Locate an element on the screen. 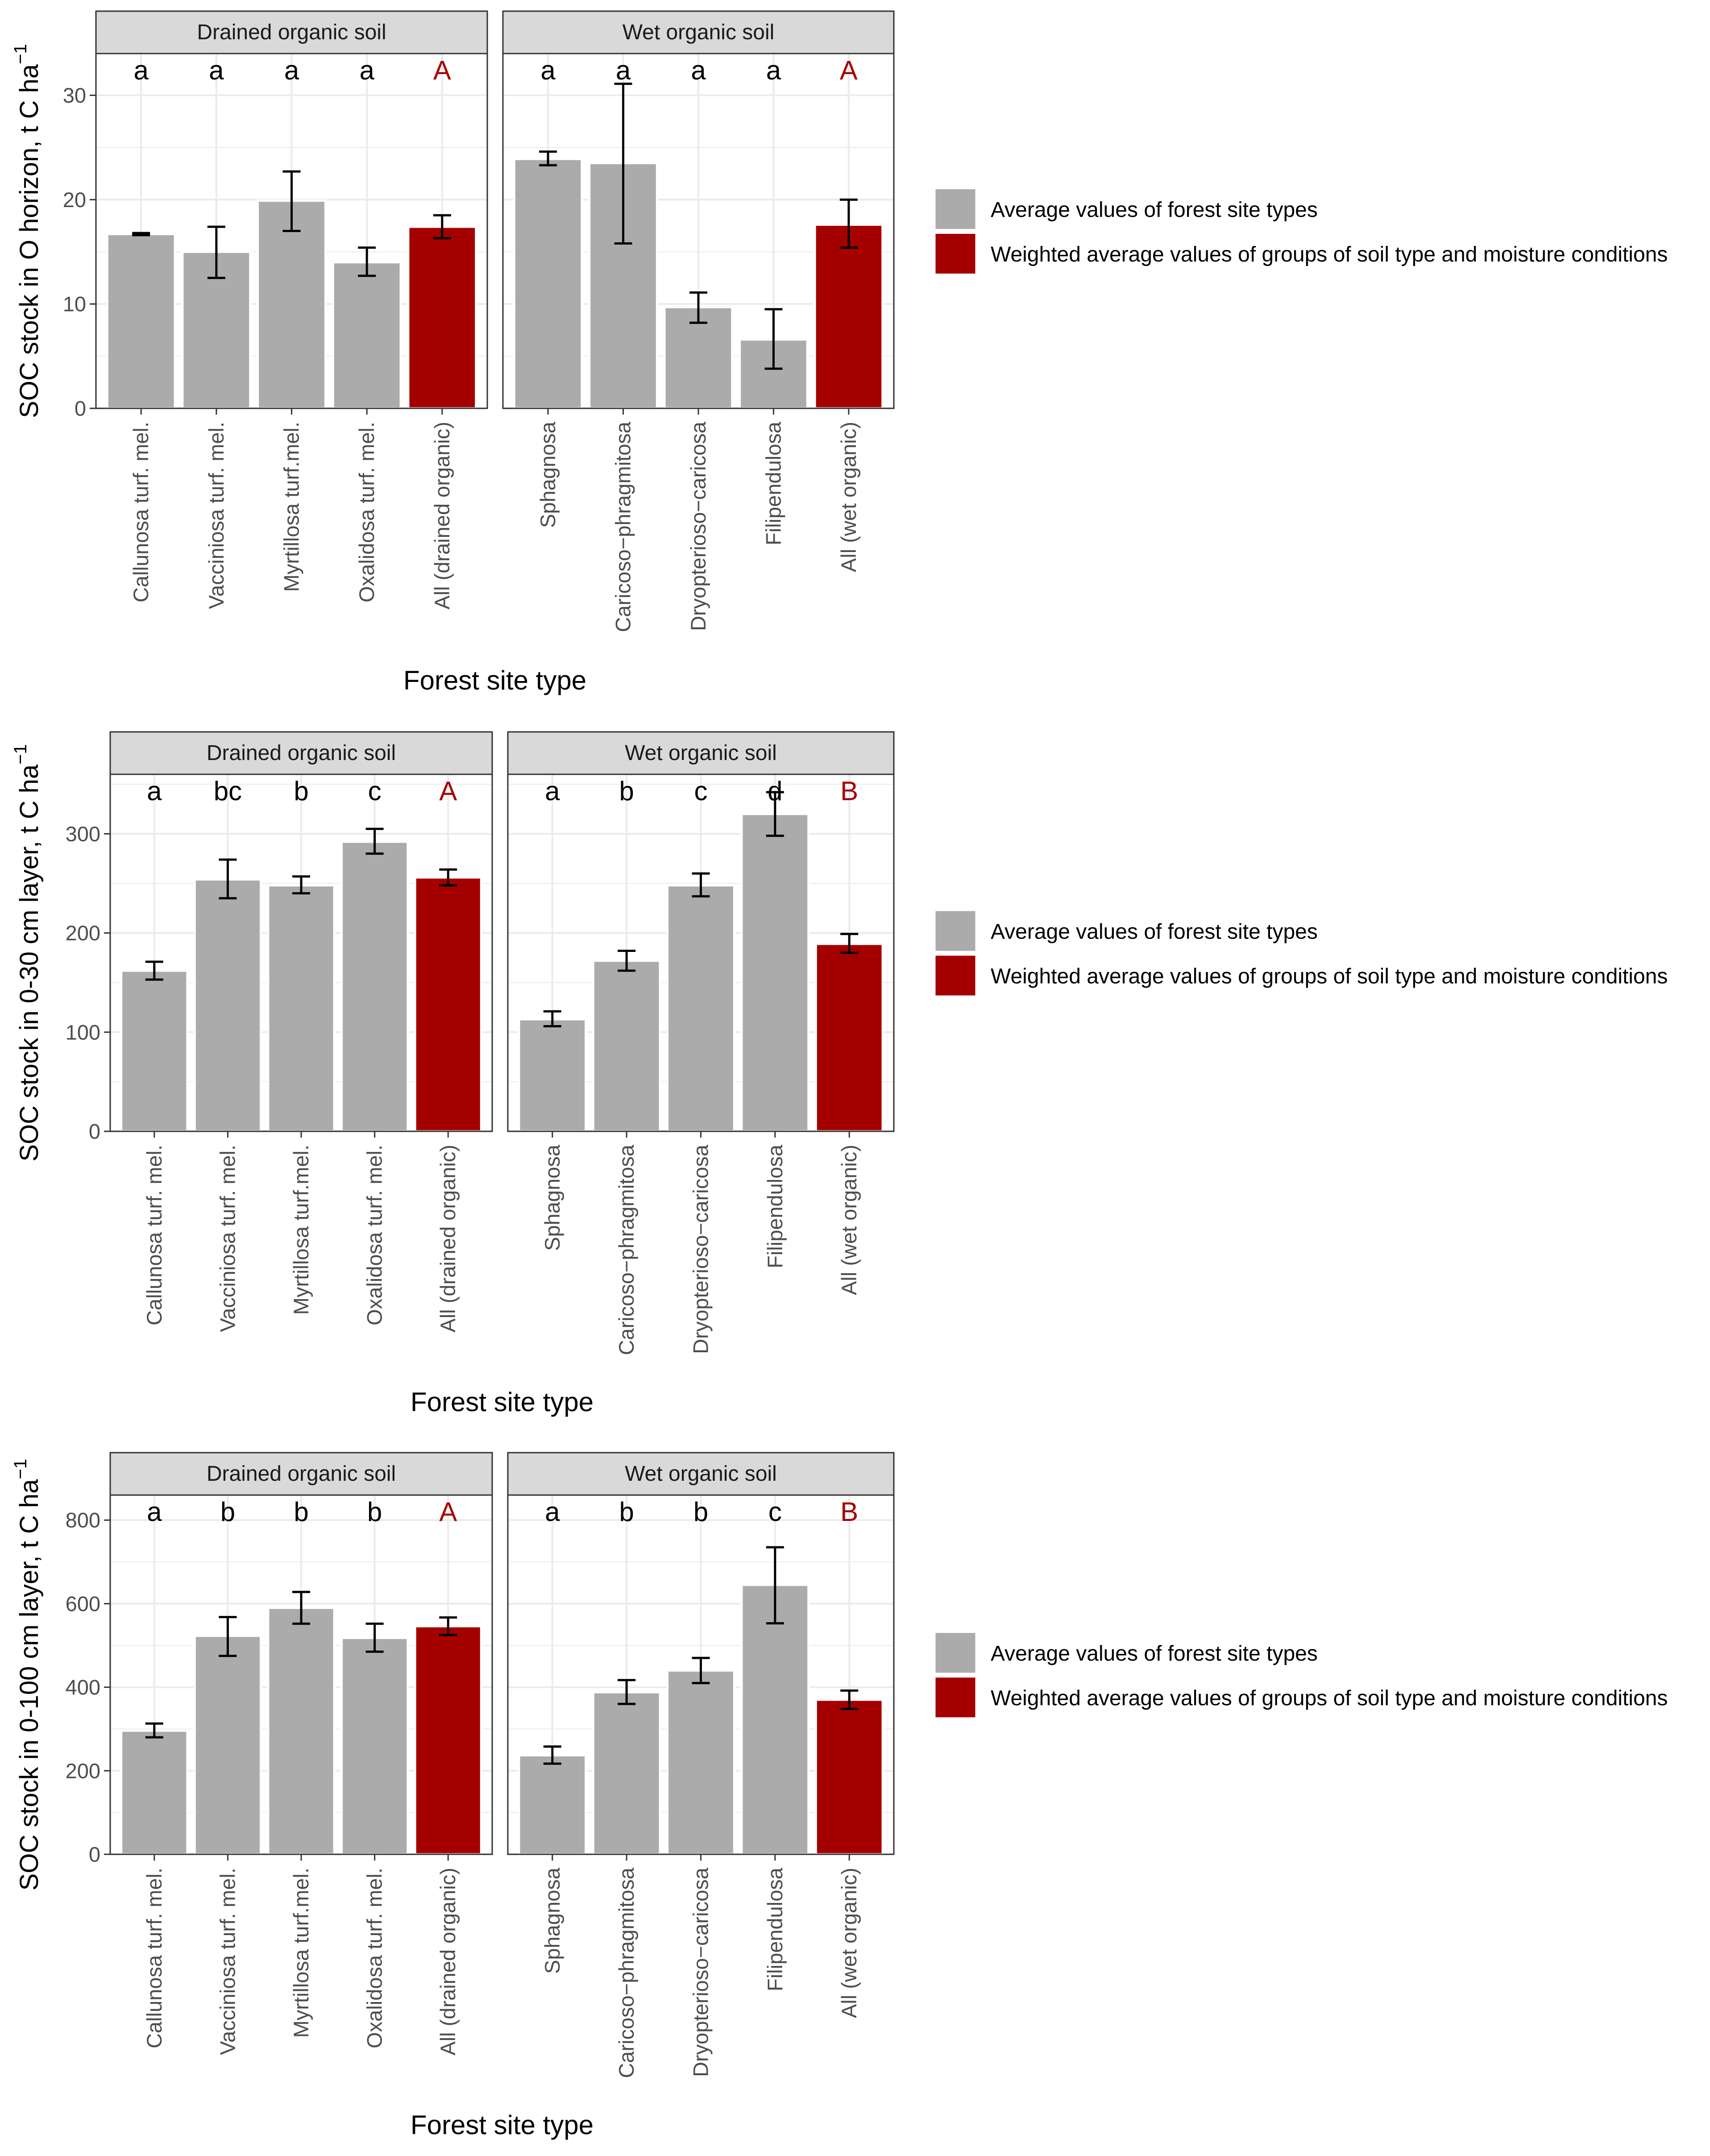  y-axis-title: SOC stock in 0-100 cm layer, t C ha−1 is located at coordinates (27, 1675).